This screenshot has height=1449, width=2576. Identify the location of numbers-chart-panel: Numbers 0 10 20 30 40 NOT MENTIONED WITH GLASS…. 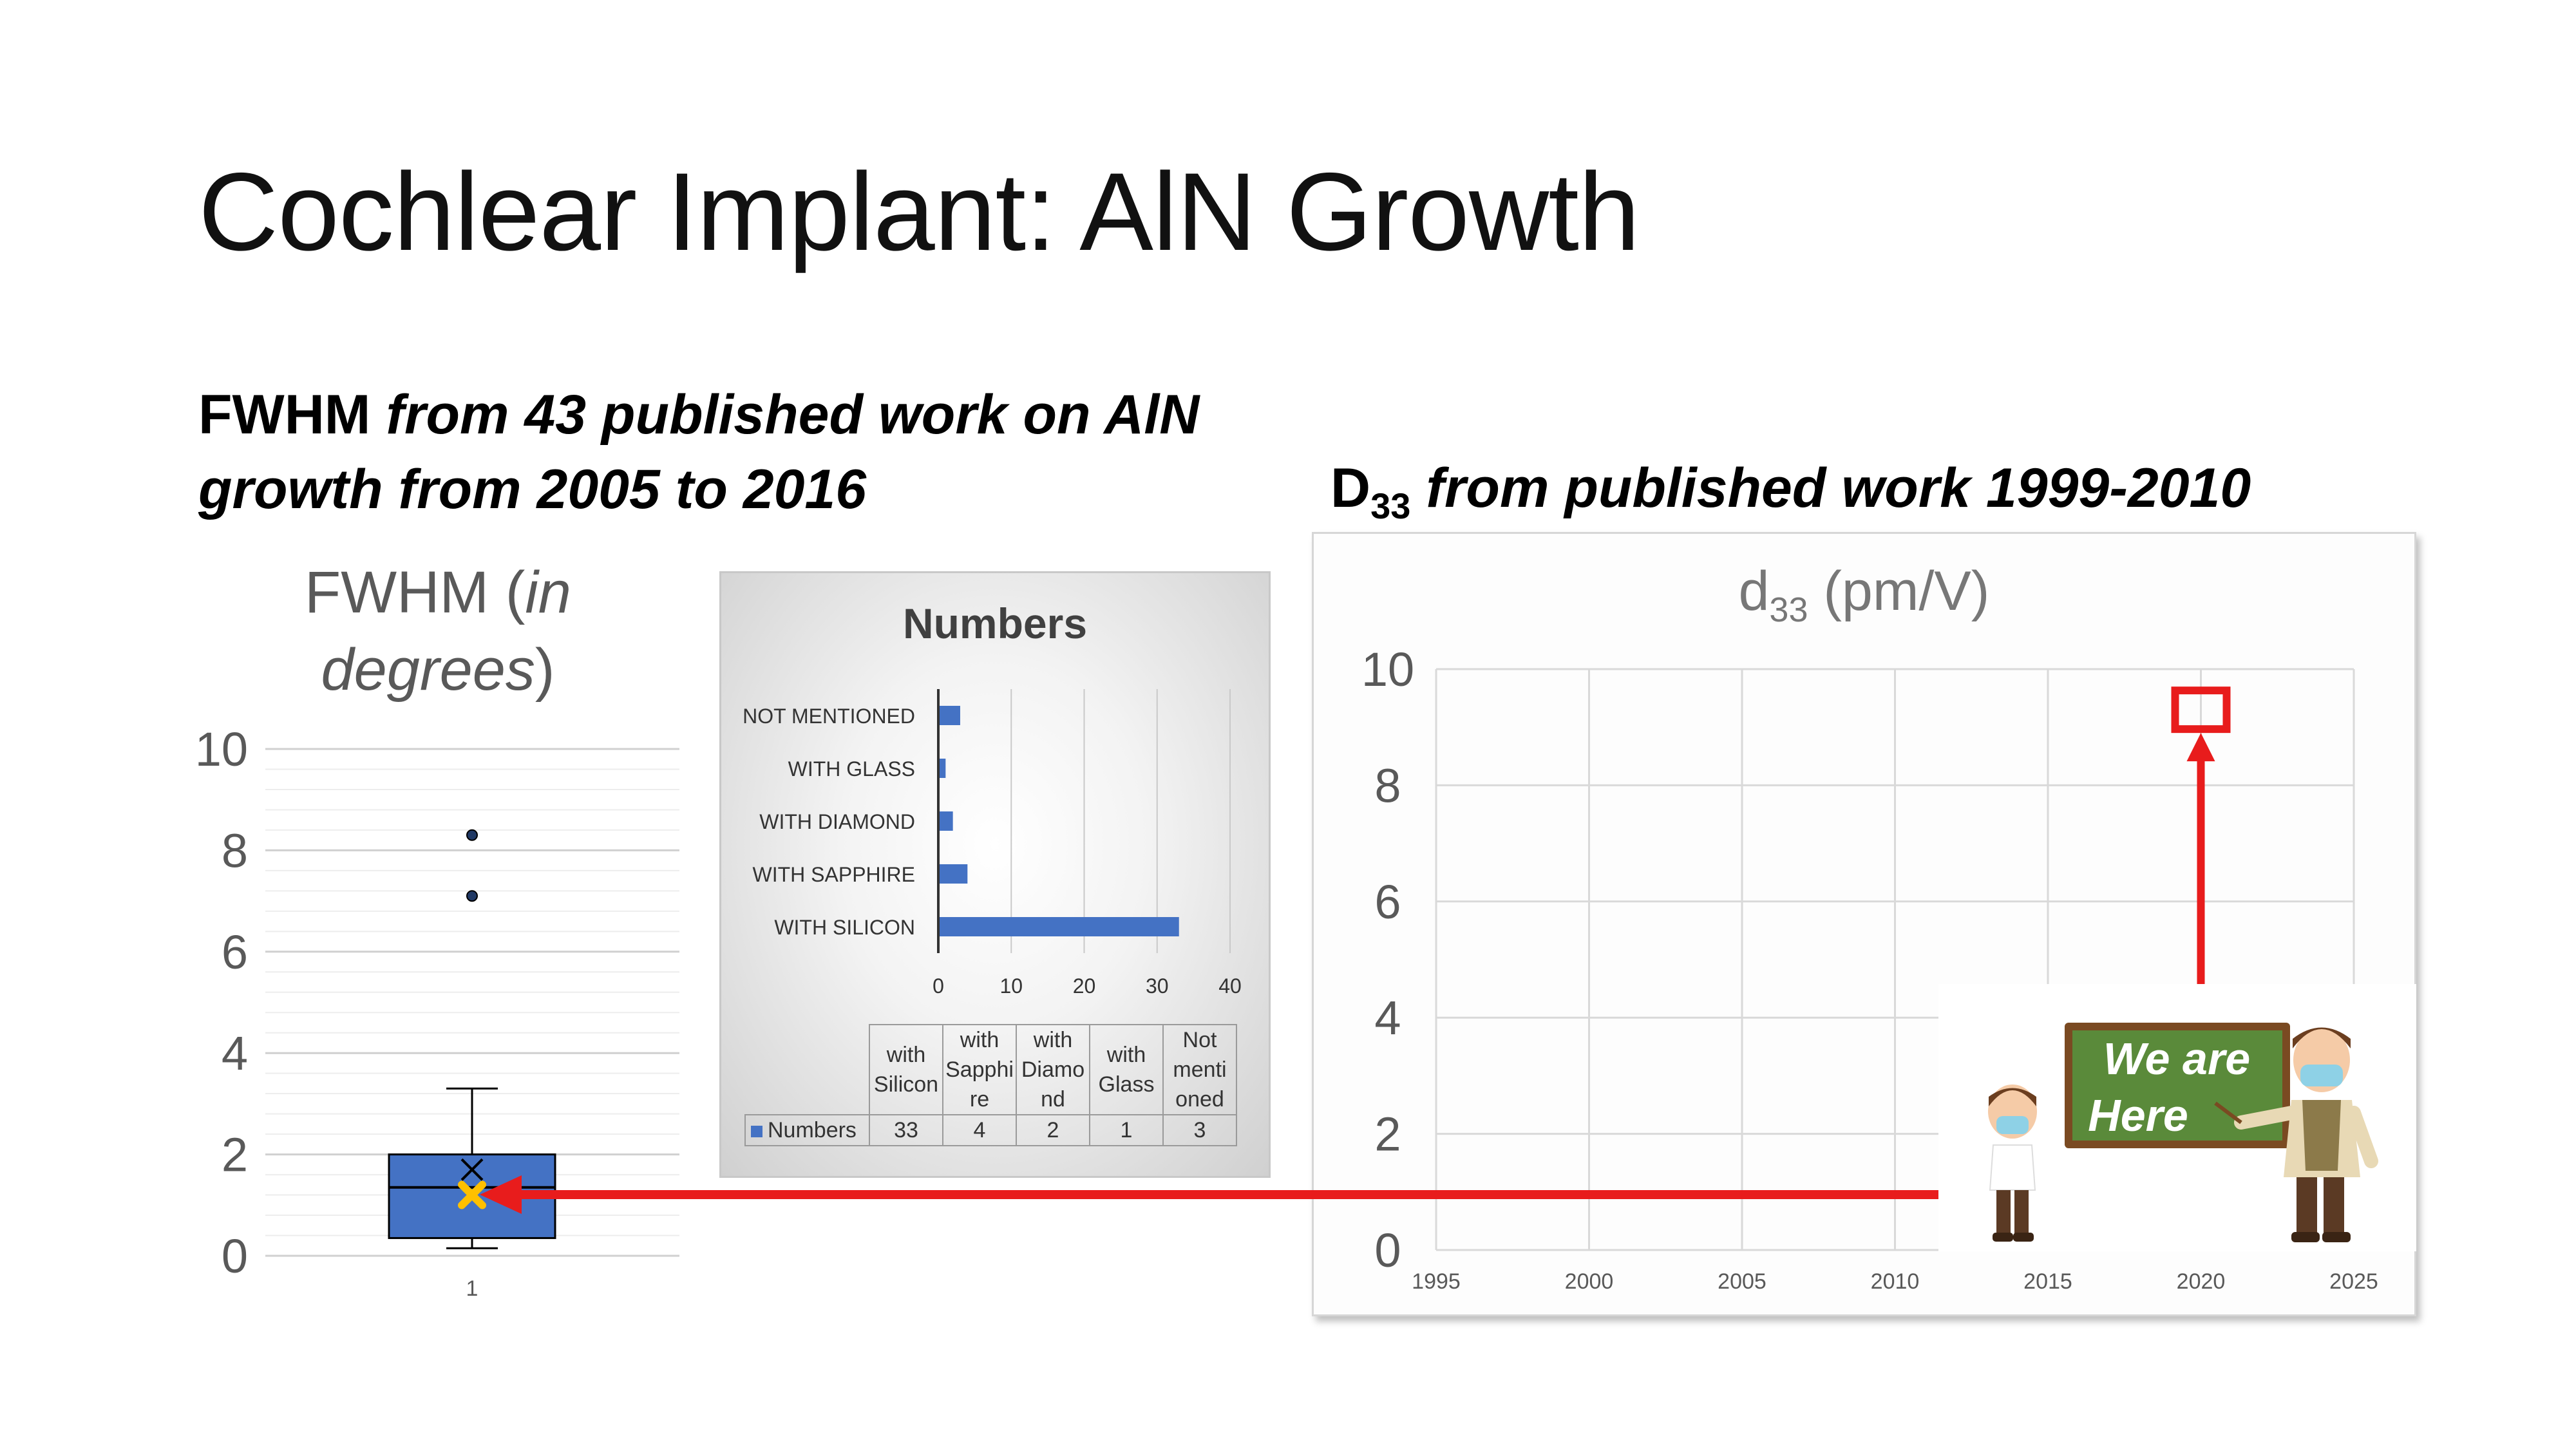
(995, 875).